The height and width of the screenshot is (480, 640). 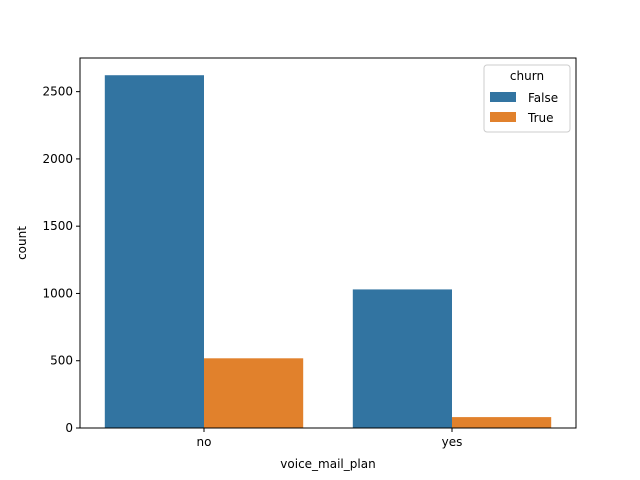 What do you see at coordinates (327, 464) in the screenshot?
I see `x-axis-label: voice_mail_plan` at bounding box center [327, 464].